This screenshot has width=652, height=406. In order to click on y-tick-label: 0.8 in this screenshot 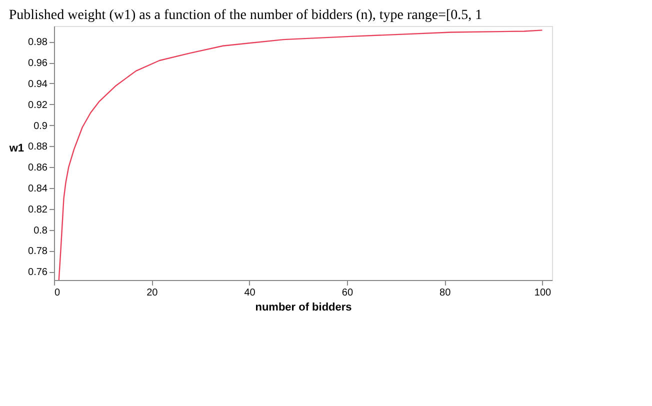, I will do `click(41, 230)`.